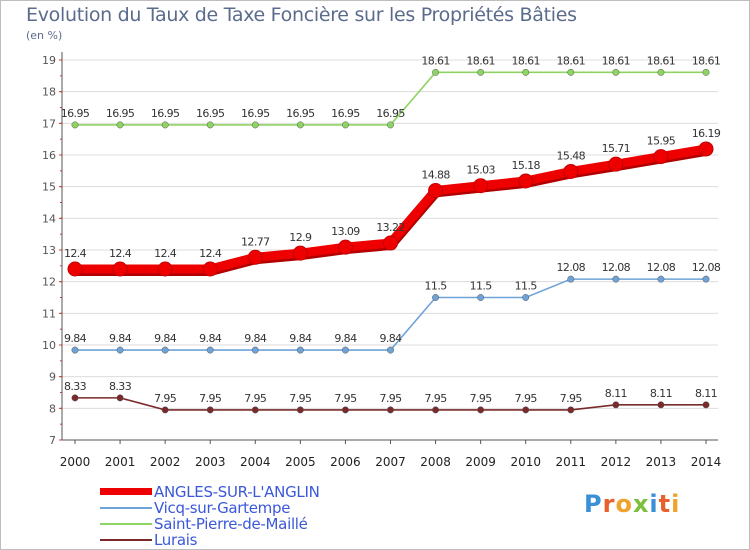 The width and height of the screenshot is (750, 550). Describe the element at coordinates (300, 462) in the screenshot. I see `x-tick-label: 2005` at that location.